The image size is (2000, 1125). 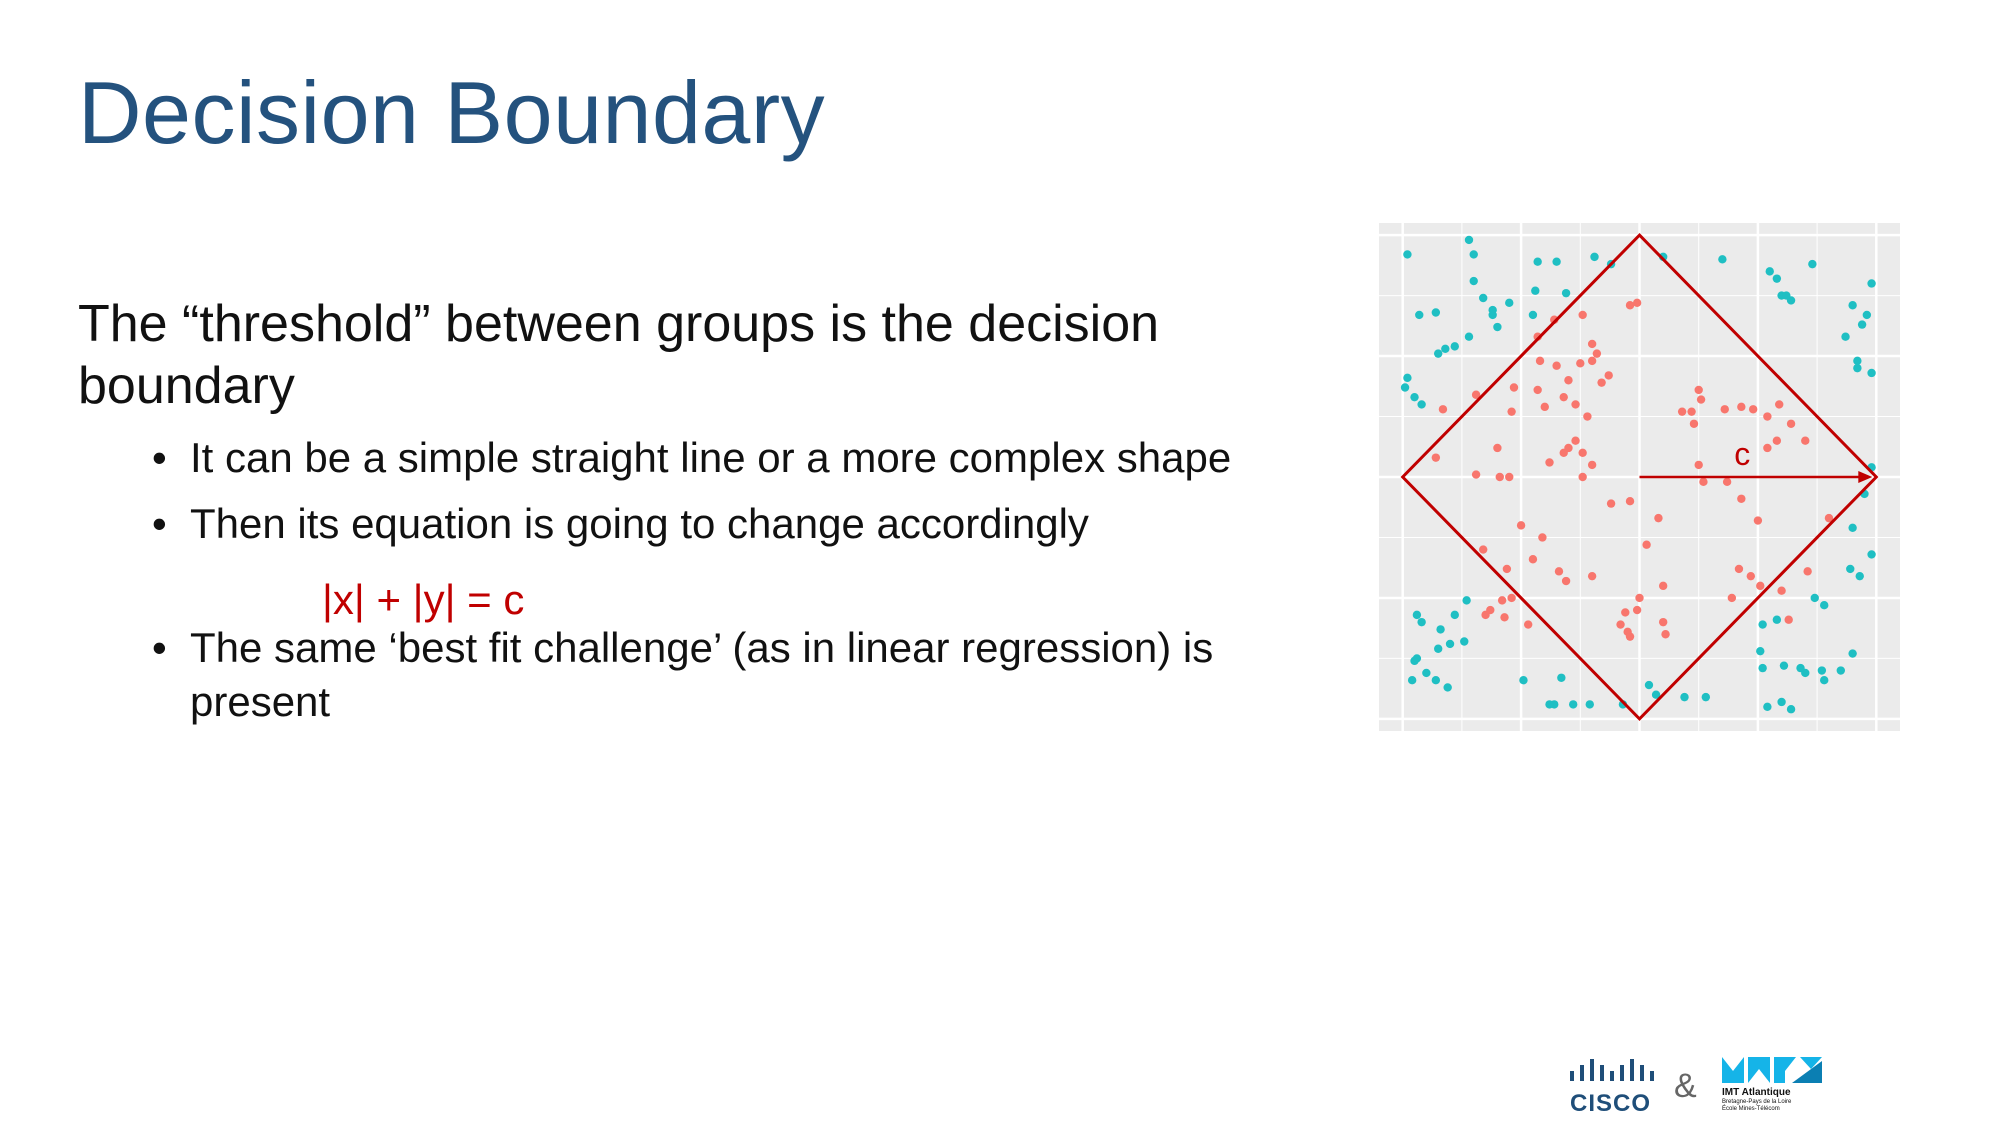 I want to click on cisco-wordmark: CISCO, so click(x=1611, y=1103).